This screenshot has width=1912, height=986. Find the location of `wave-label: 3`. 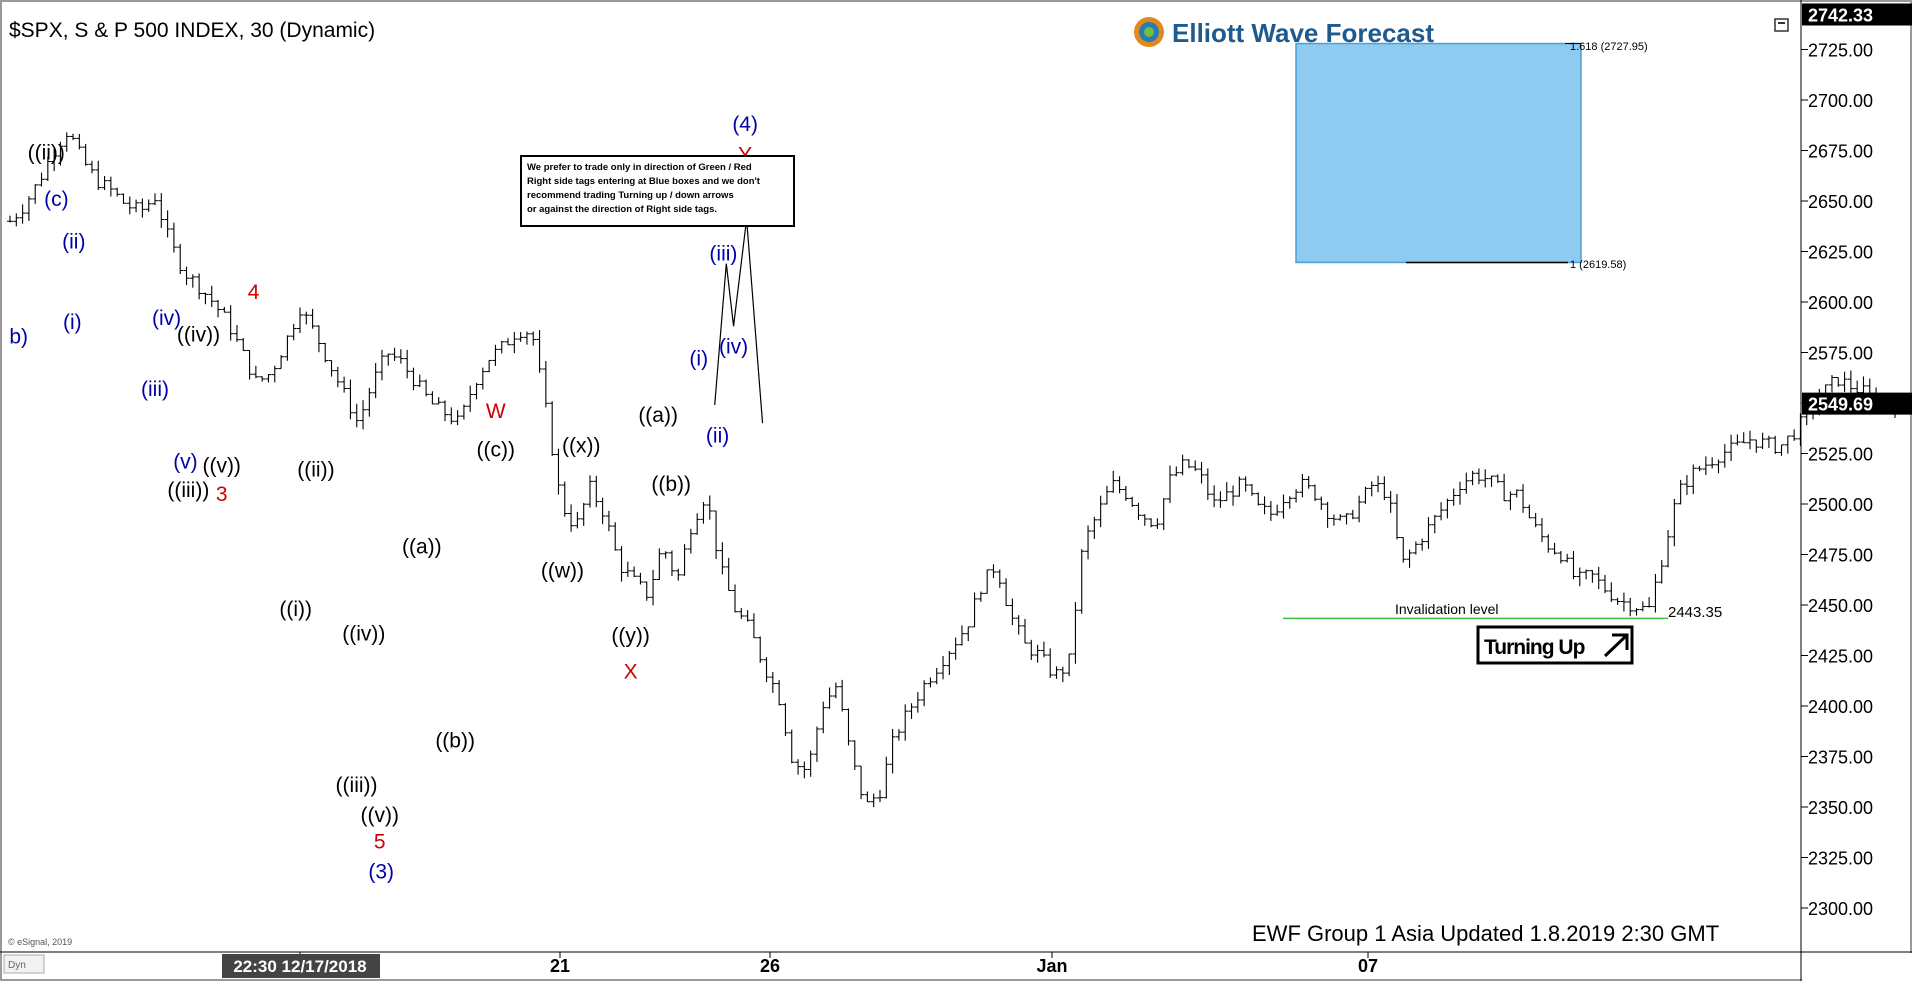

wave-label: 3 is located at coordinates (222, 494).